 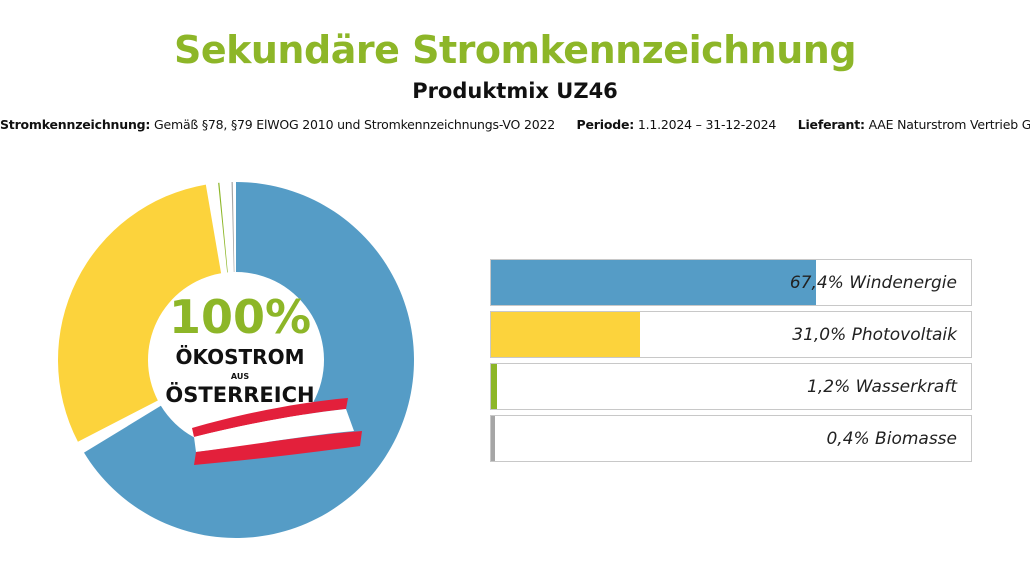 I want to click on chart-title: Sekundäre Stromkennzeichnung, so click(x=515, y=50).